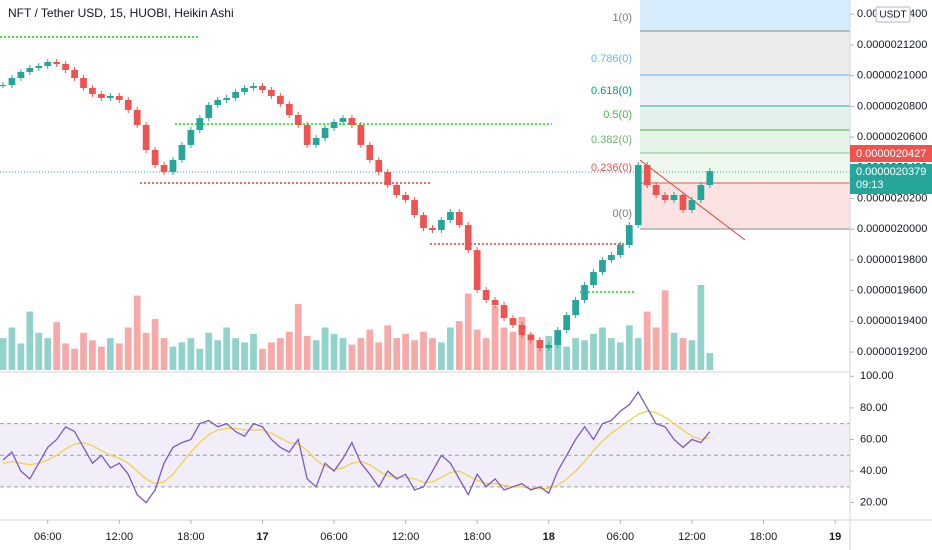  Describe the element at coordinates (549, 537) in the screenshot. I see `x-tick-label: 18` at that location.